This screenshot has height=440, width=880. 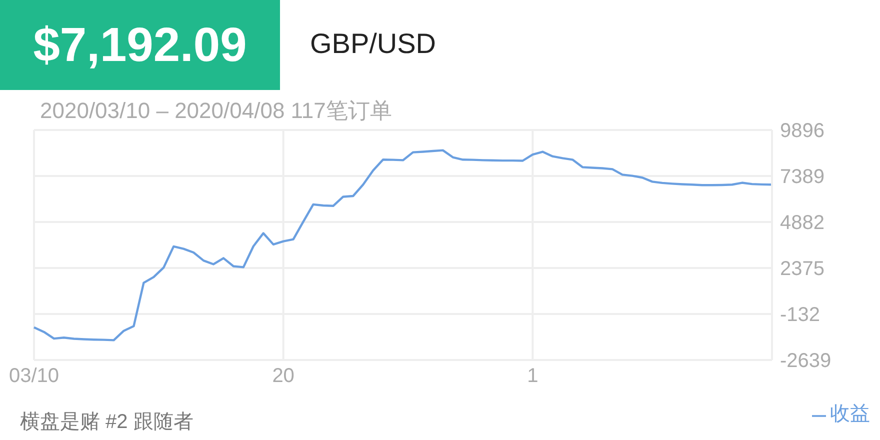 What do you see at coordinates (802, 269) in the screenshot?
I see `y-tick-label: 2375` at bounding box center [802, 269].